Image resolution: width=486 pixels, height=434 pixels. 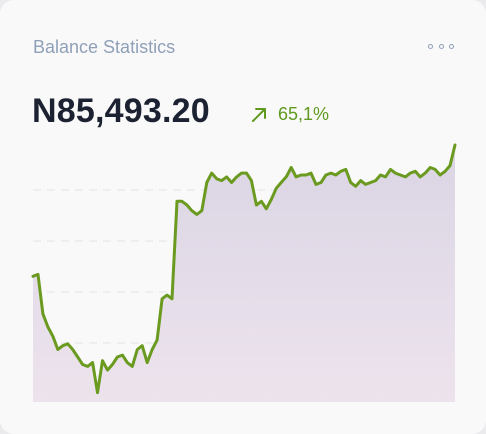 I want to click on arrow-up-right-icon, so click(x=259, y=114).